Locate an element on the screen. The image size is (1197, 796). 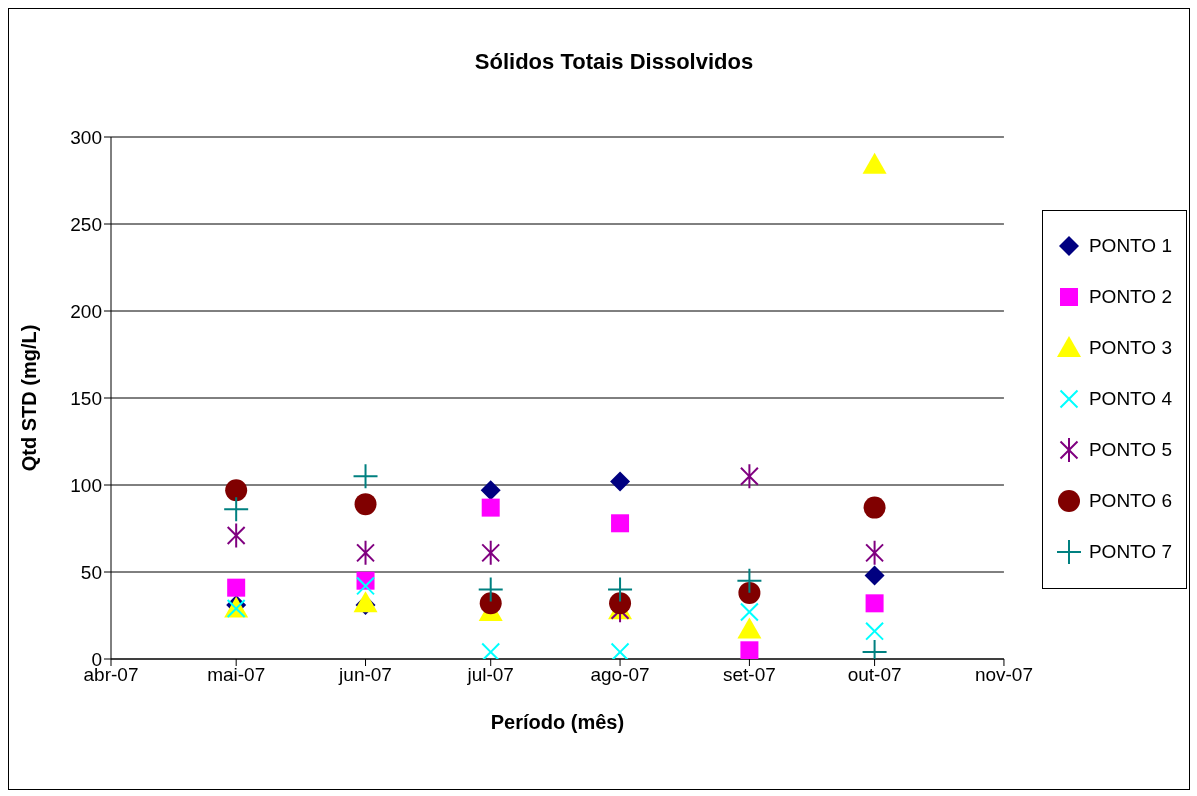
legend-label: PONTO 3 is located at coordinates (1130, 348).